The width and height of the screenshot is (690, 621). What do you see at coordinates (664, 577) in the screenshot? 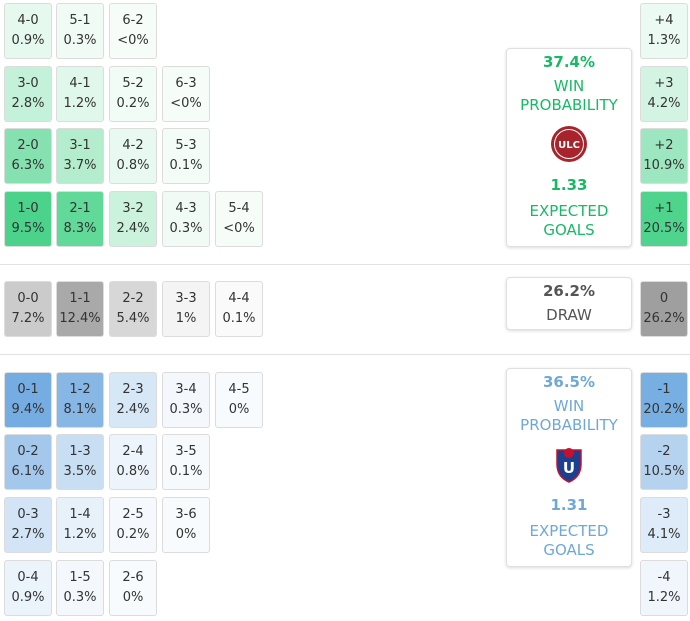
I see `goal-margin-cell-score: -4` at bounding box center [664, 577].